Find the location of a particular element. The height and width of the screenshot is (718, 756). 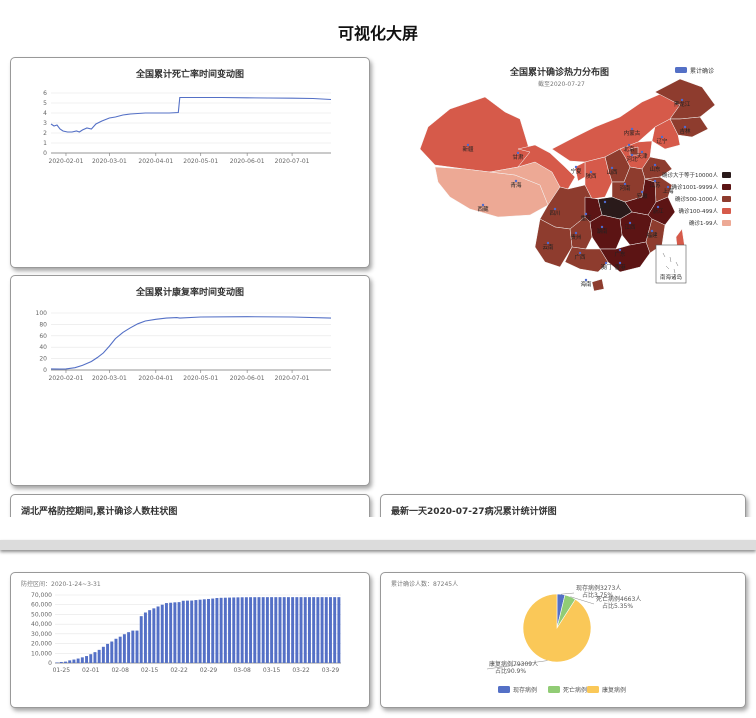

map-legend-swatch is located at coordinates (681, 70).